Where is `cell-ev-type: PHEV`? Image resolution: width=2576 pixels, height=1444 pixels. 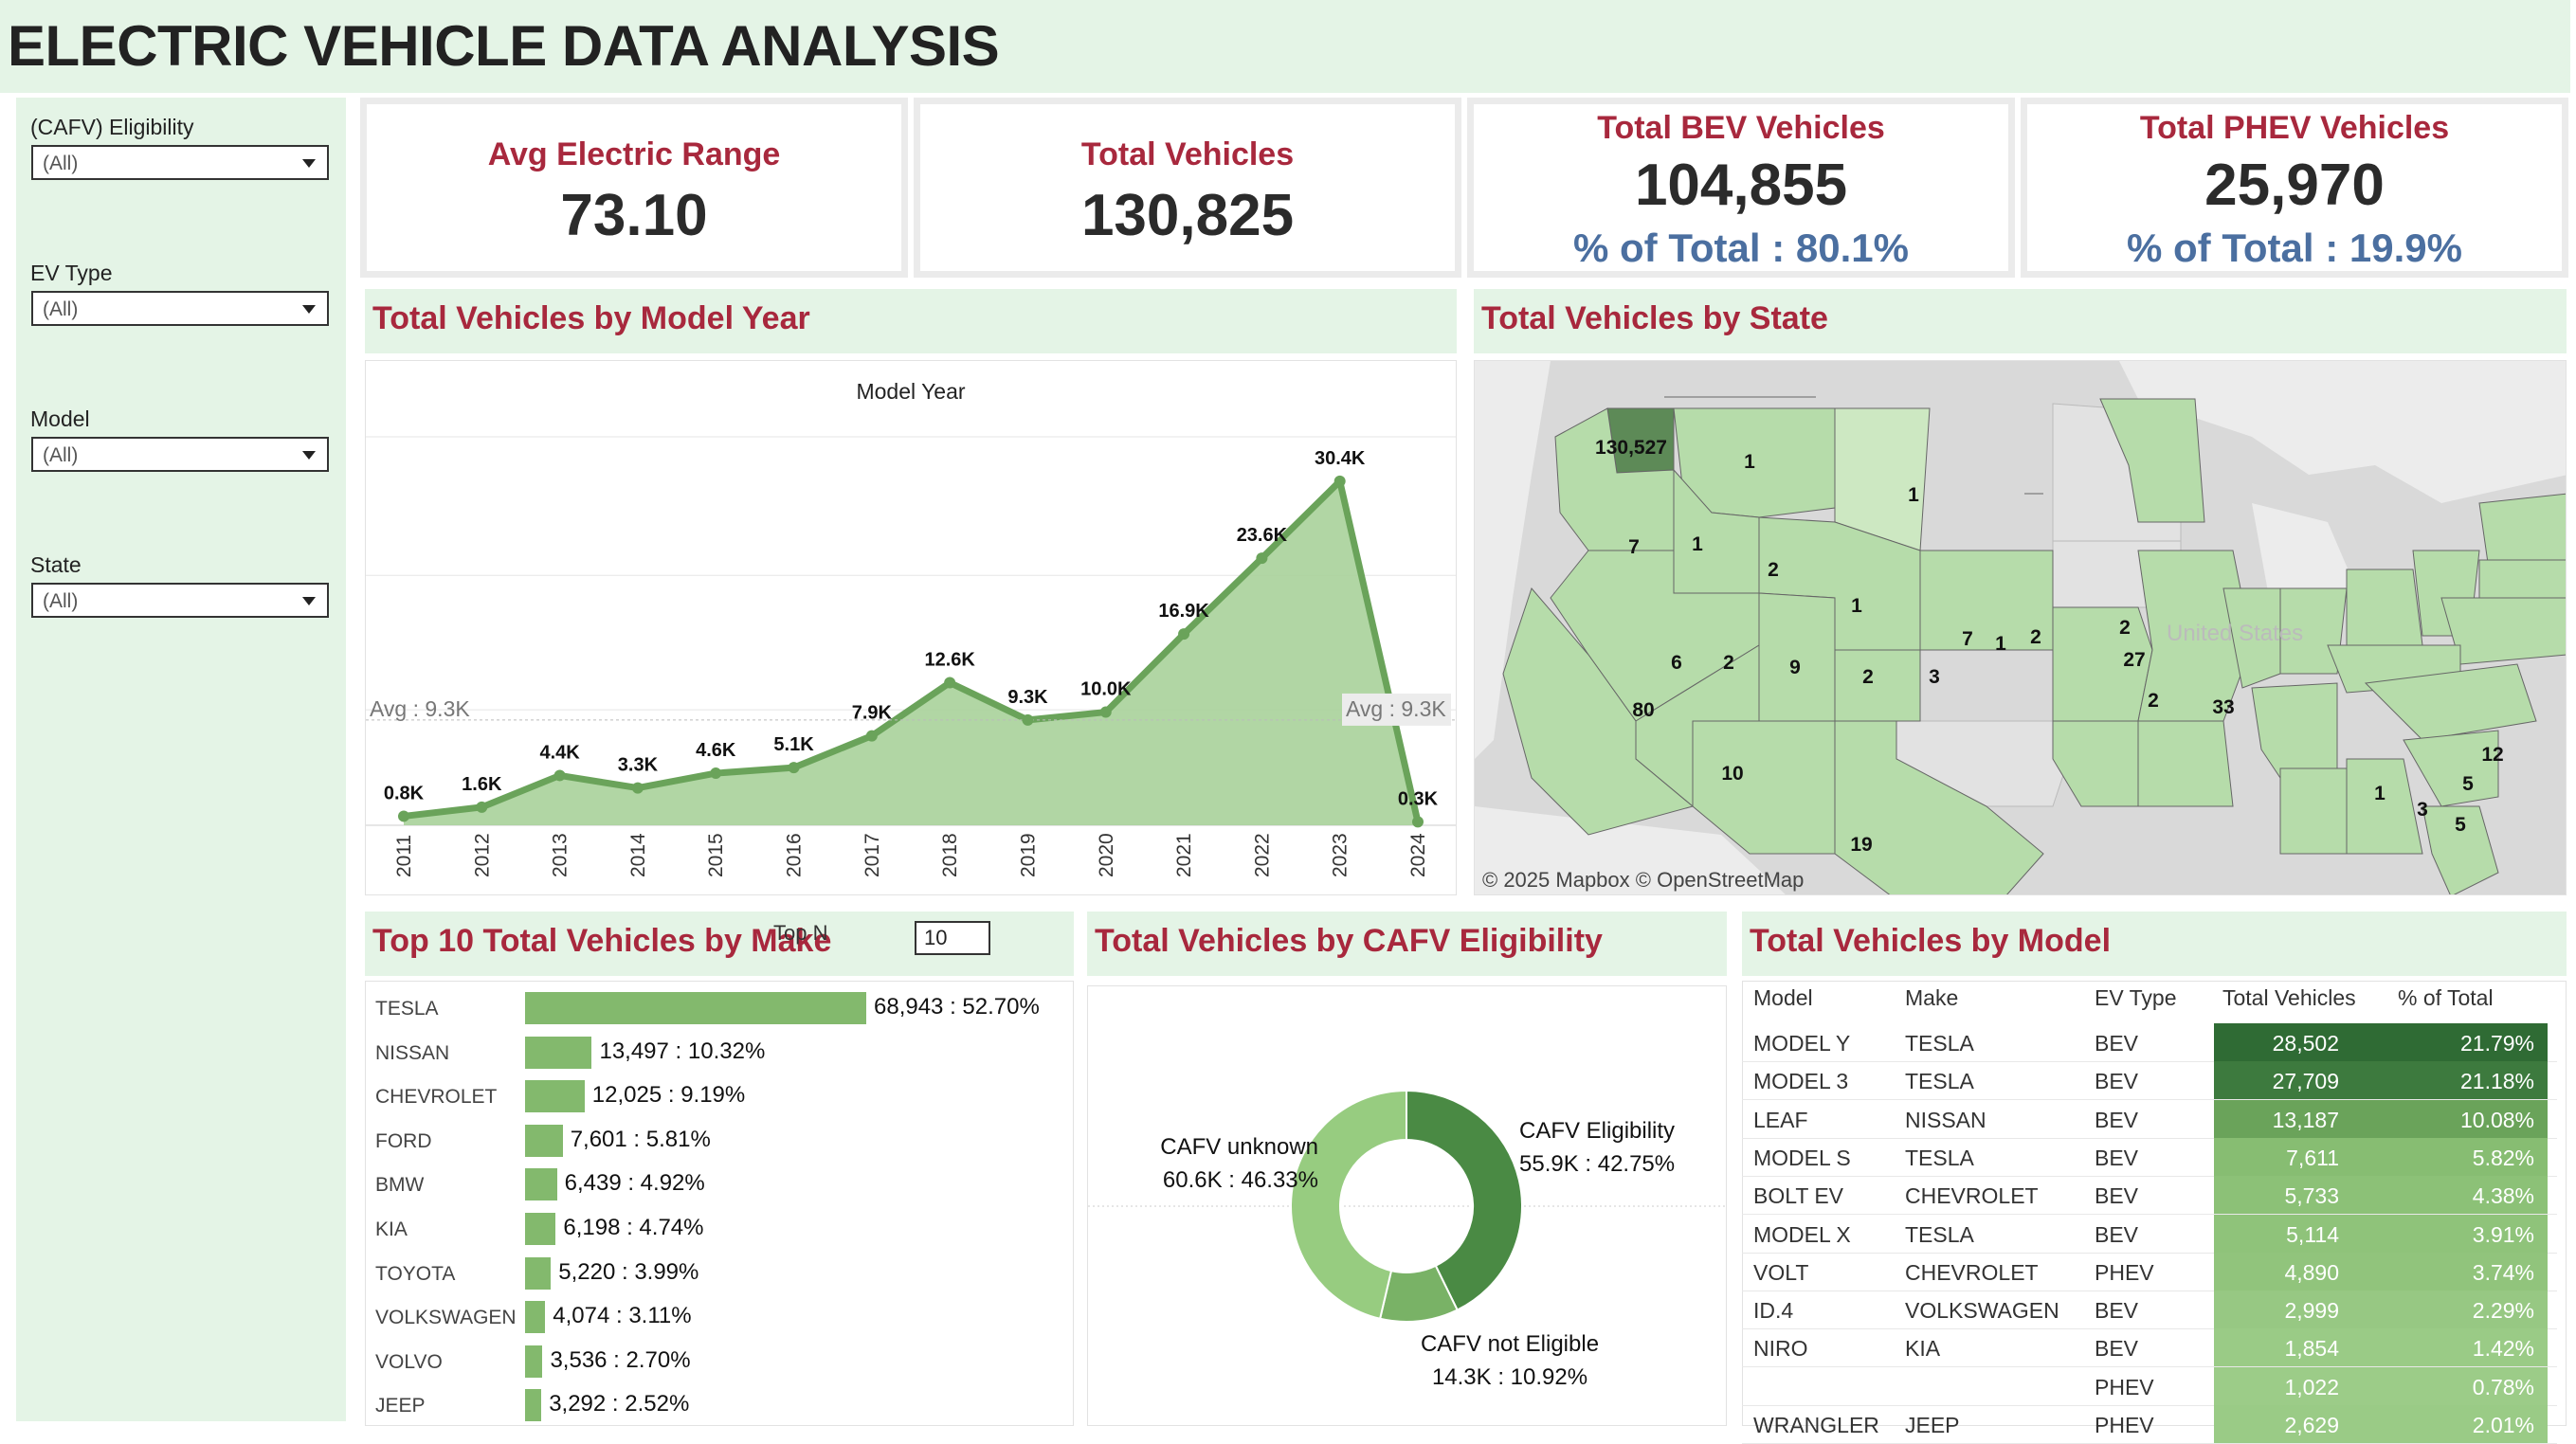 cell-ev-type: PHEV is located at coordinates (2124, 1425).